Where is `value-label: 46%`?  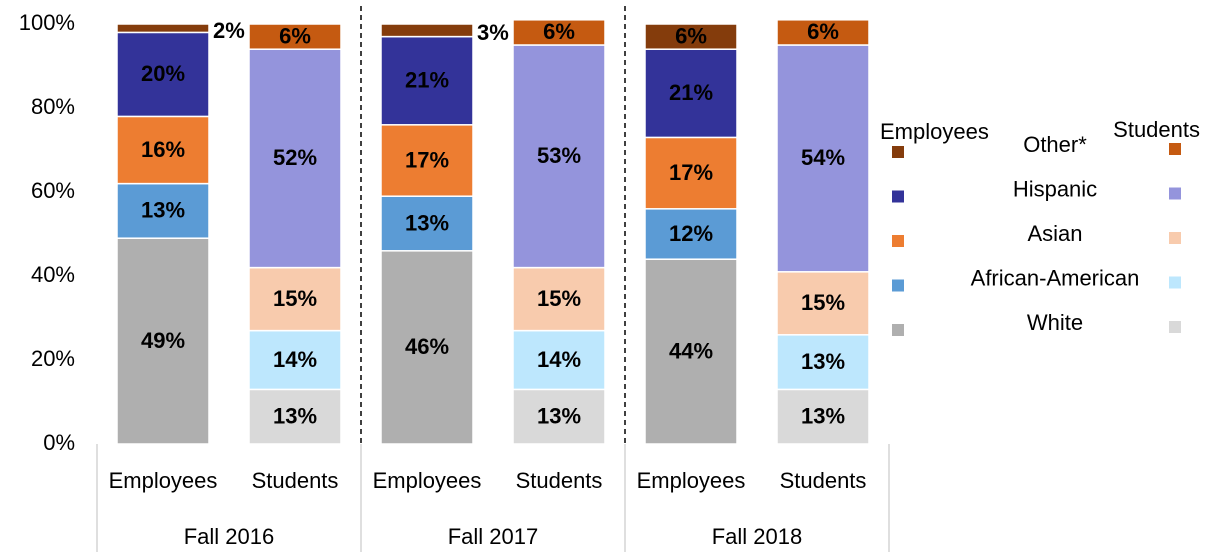 value-label: 46% is located at coordinates (427, 346).